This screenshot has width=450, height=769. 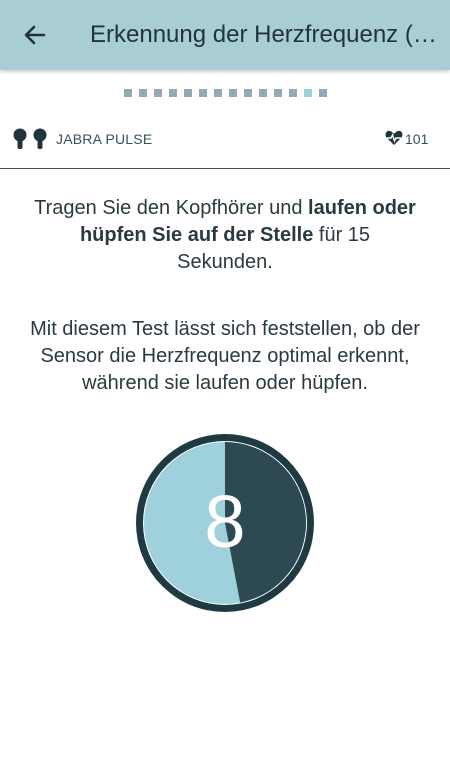 I want to click on device-row: JABRA PULSE 101, so click(x=225, y=139).